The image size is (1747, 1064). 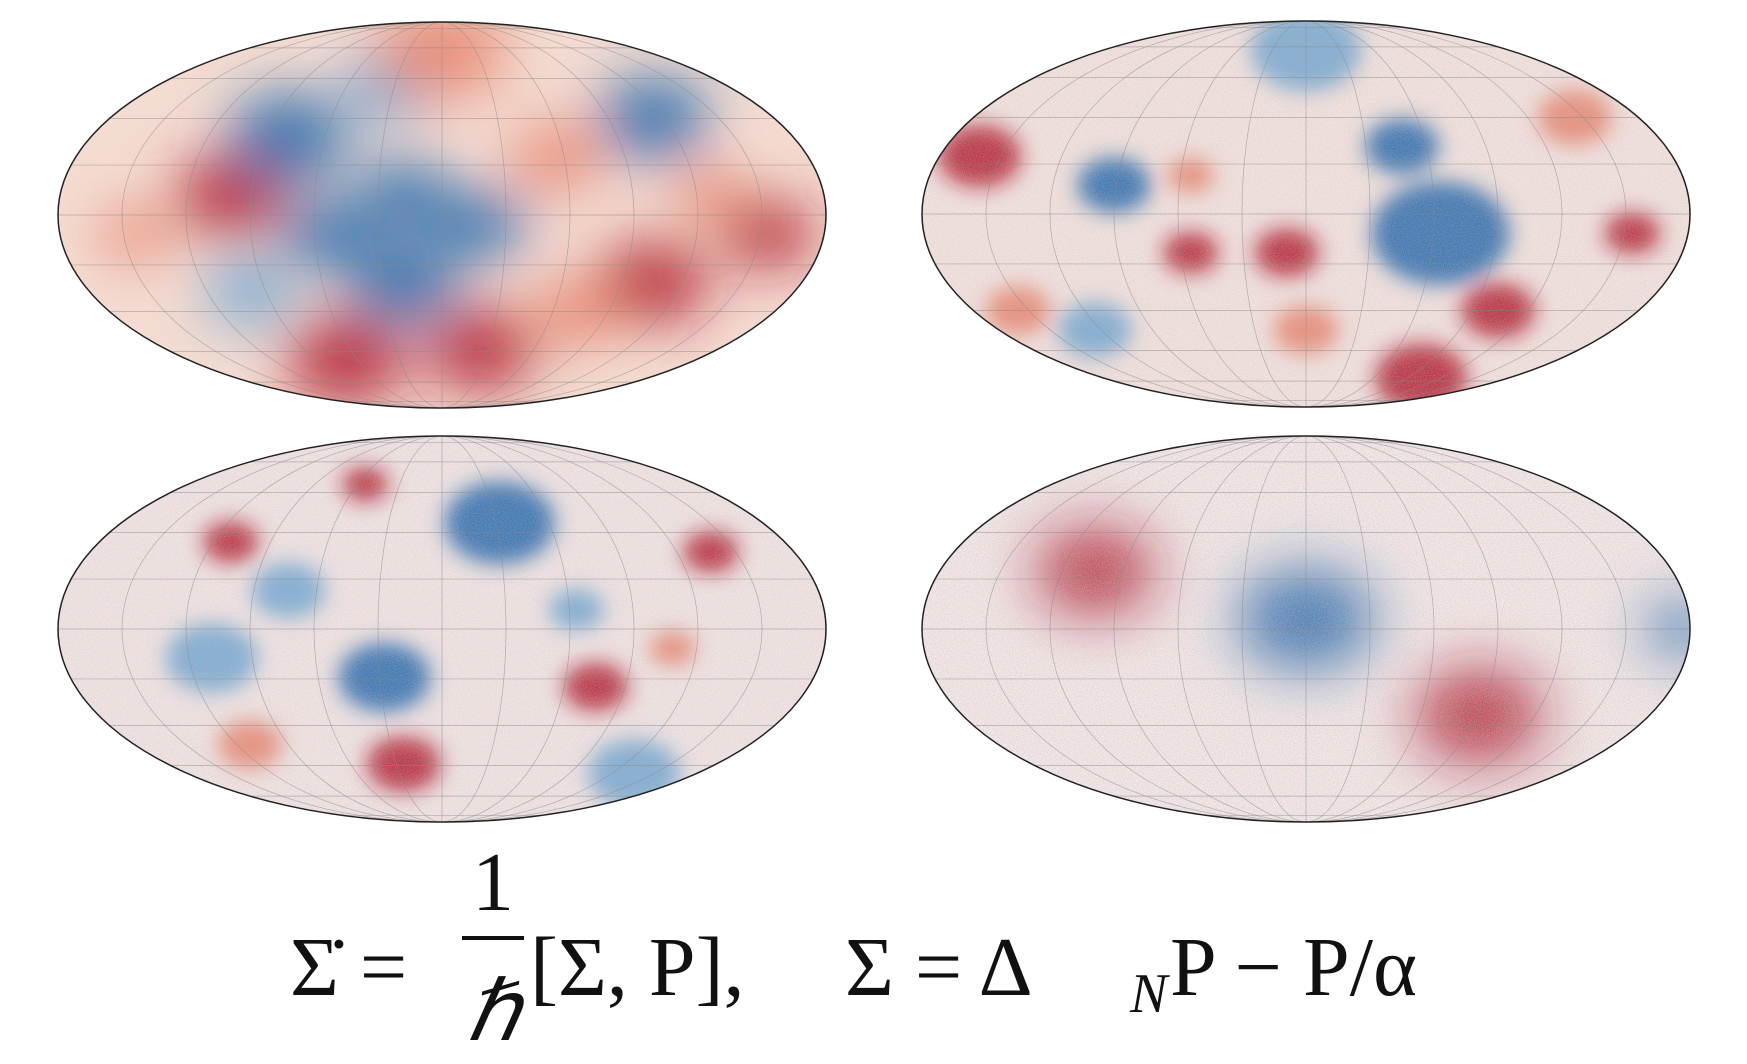 What do you see at coordinates (493, 882) in the screenshot?
I see `equation-numerator: 1` at bounding box center [493, 882].